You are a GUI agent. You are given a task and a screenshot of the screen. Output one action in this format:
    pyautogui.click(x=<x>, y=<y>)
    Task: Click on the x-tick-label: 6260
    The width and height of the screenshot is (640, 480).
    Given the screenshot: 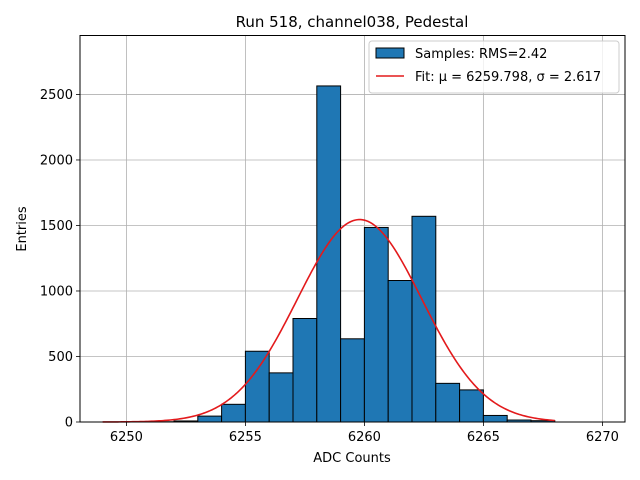 What is the action you would take?
    pyautogui.click(x=364, y=437)
    